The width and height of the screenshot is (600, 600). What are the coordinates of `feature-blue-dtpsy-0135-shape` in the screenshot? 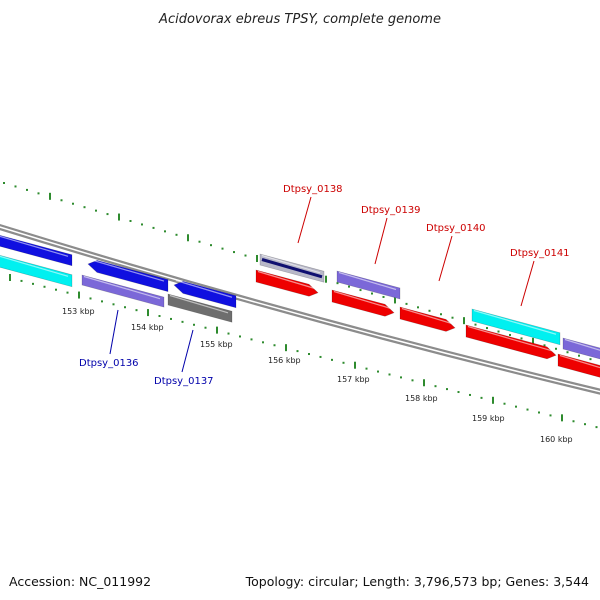 It's located at (128, 276).